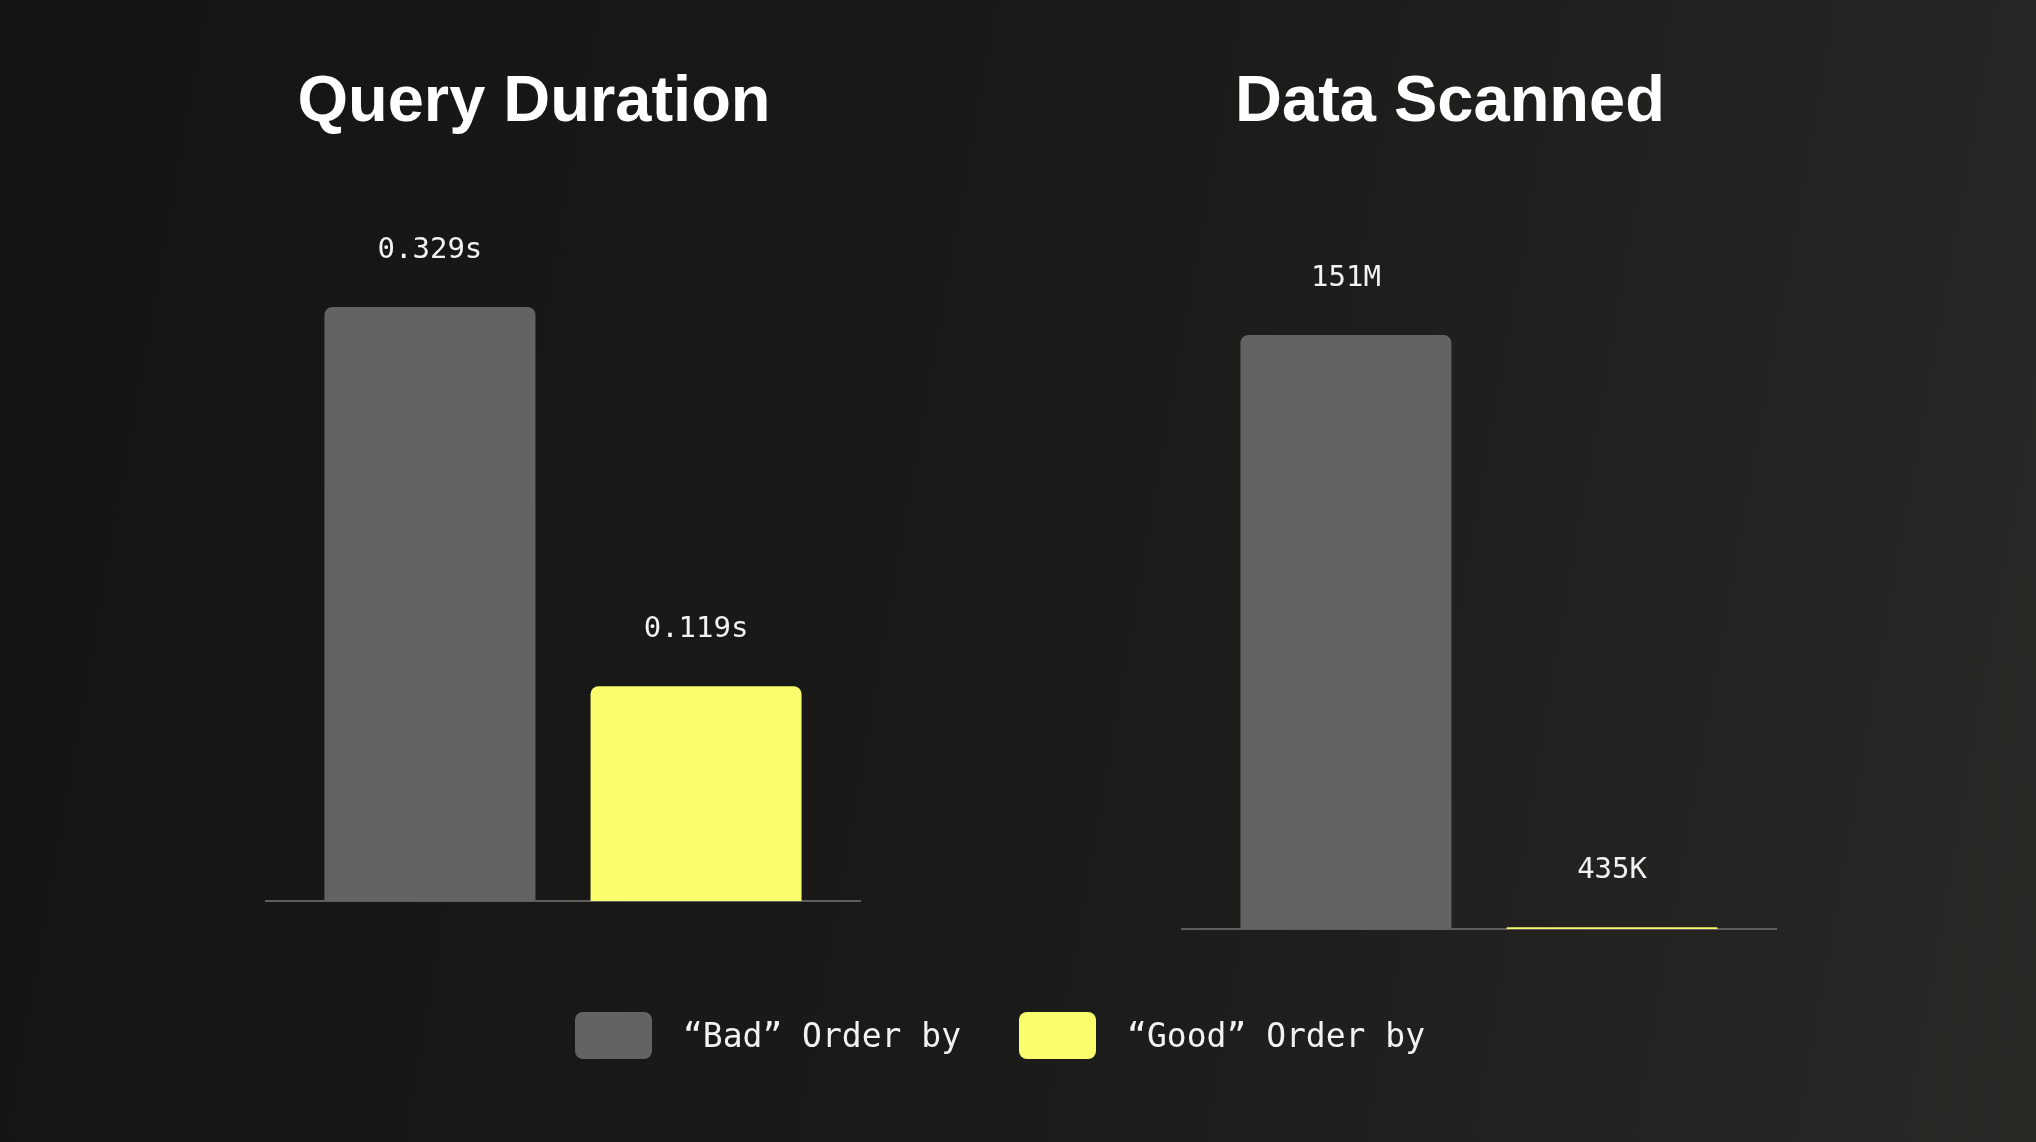 Image resolution: width=2036 pixels, height=1142 pixels. I want to click on data-label: 0.119s, so click(696, 627).